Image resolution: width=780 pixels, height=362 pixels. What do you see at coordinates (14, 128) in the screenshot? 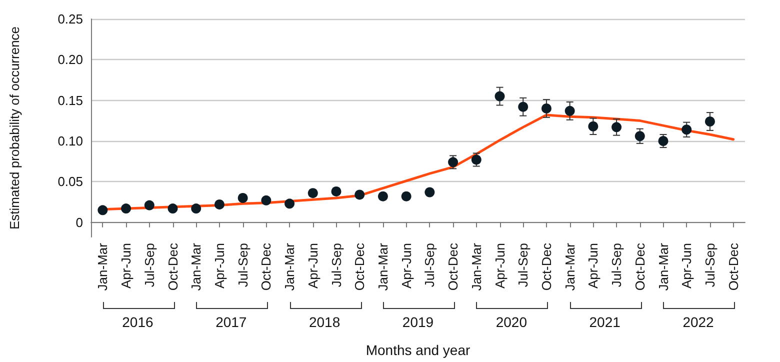
I see `y-axis-title: Estimated probability of occurrence` at bounding box center [14, 128].